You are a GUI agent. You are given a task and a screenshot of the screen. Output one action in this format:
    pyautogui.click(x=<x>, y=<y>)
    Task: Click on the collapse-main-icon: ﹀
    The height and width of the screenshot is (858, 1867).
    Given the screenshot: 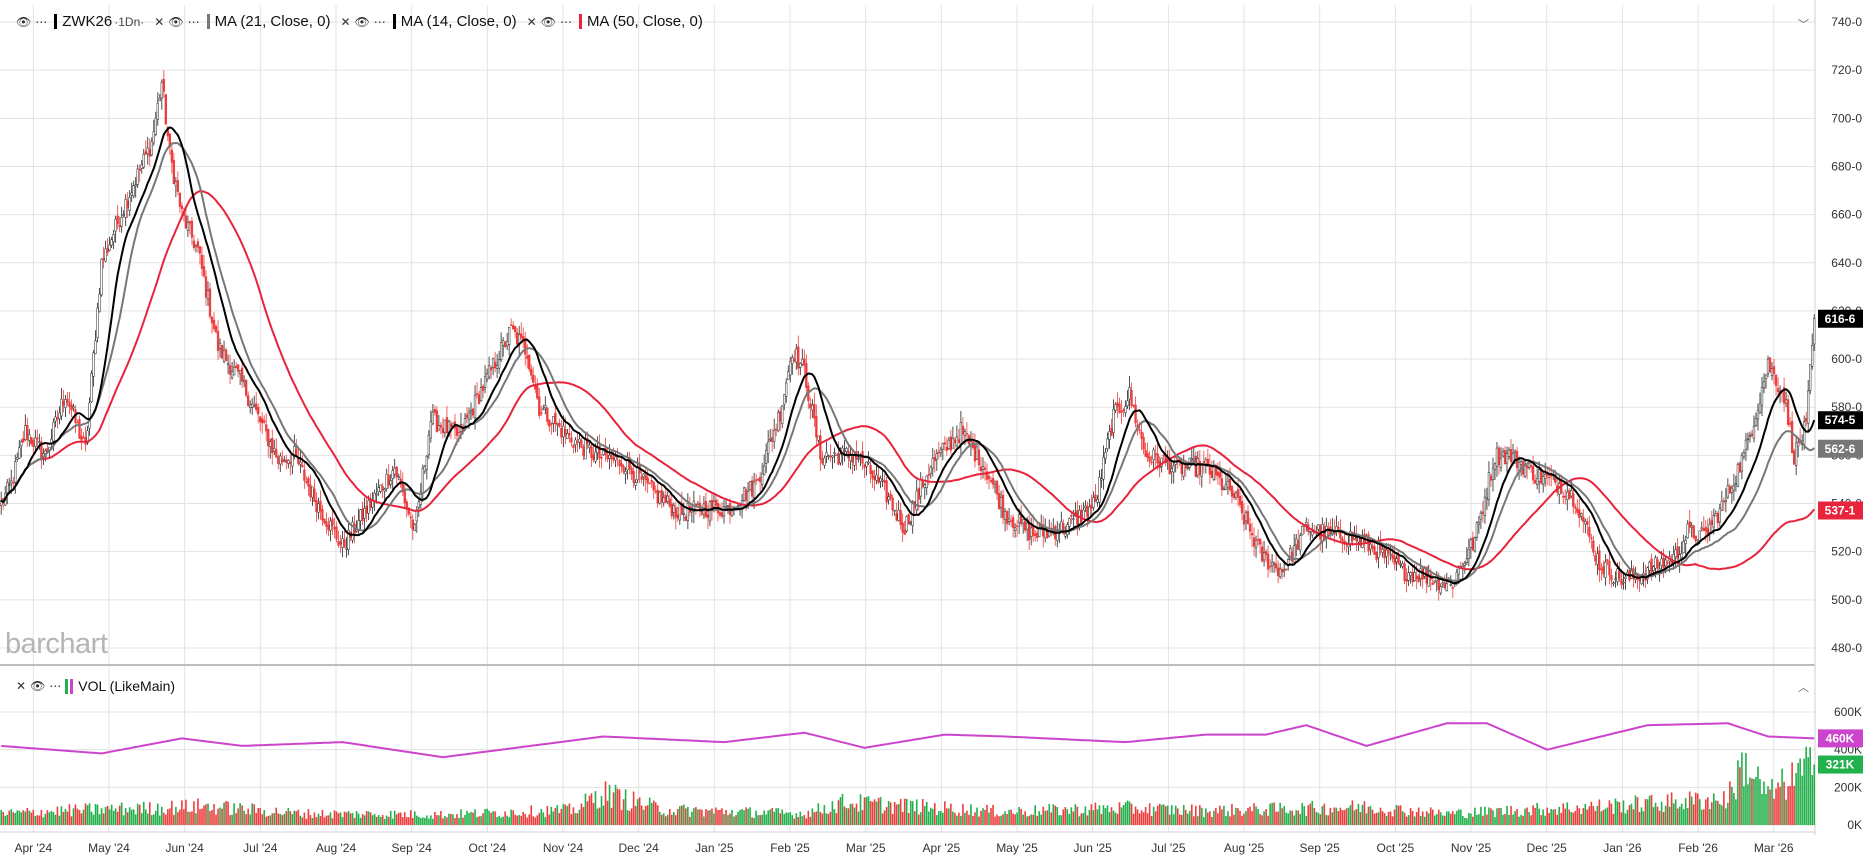 What is the action you would take?
    pyautogui.click(x=1803, y=25)
    